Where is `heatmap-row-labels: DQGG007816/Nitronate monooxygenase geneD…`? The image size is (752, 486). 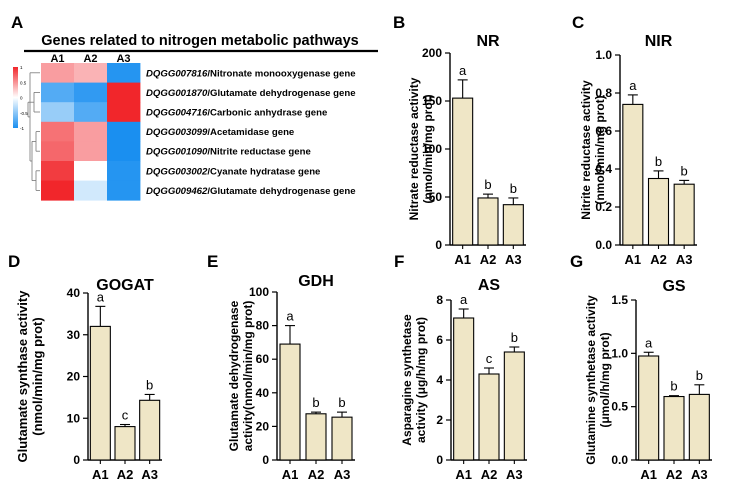 heatmap-row-labels: DQGG007816/Nitronate monooxygenase geneD… is located at coordinates (251, 132).